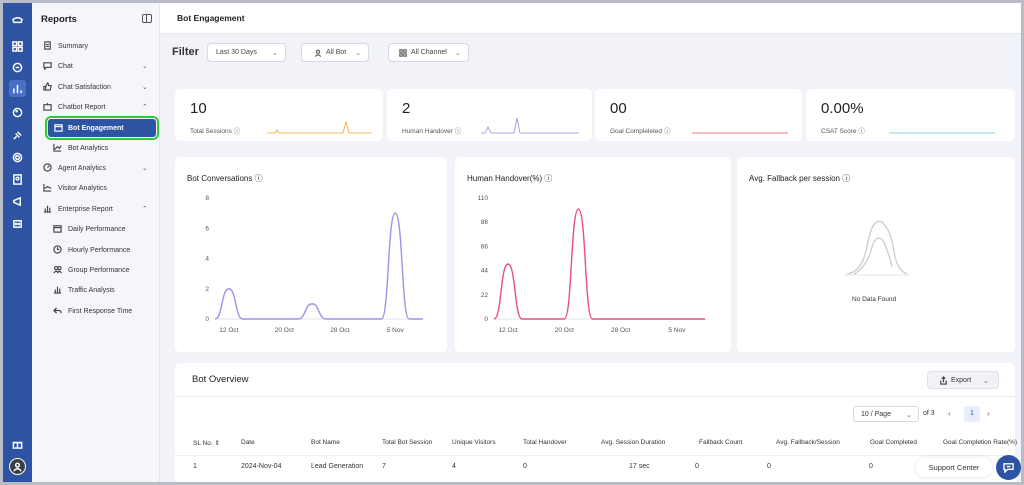 The height and width of the screenshot is (485, 1024). Describe the element at coordinates (17, 135) in the screenshot. I see `plug-icon` at that location.